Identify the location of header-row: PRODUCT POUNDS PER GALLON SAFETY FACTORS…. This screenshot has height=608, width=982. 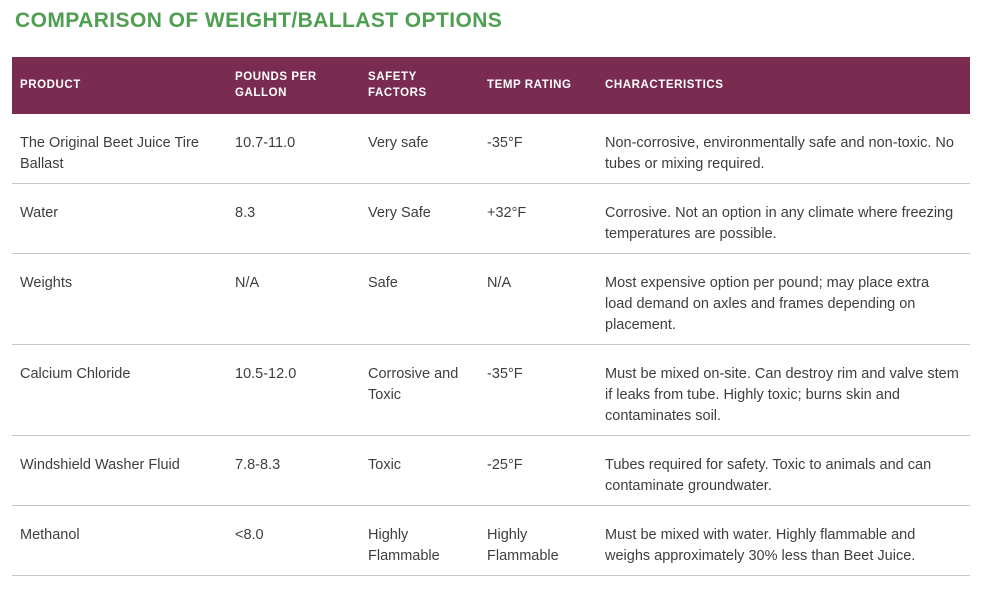
(491, 86).